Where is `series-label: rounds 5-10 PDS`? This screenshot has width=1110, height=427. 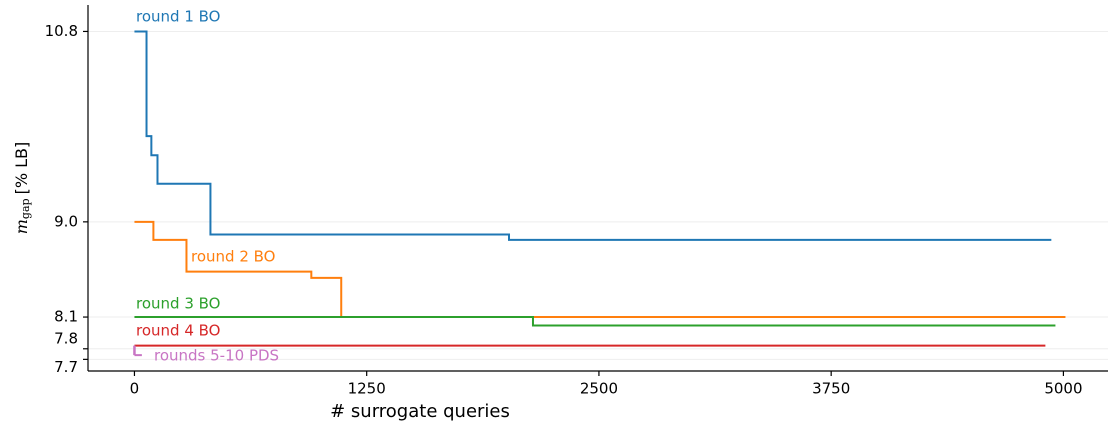 series-label: rounds 5-10 PDS is located at coordinates (216, 356).